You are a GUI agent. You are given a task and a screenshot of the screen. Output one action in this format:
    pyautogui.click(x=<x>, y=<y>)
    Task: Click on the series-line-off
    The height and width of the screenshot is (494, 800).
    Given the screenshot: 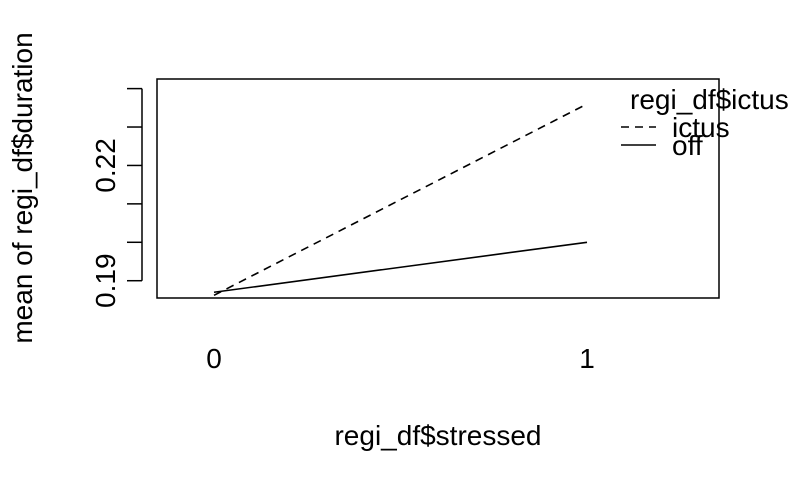 What is the action you would take?
    pyautogui.click(x=400, y=267)
    